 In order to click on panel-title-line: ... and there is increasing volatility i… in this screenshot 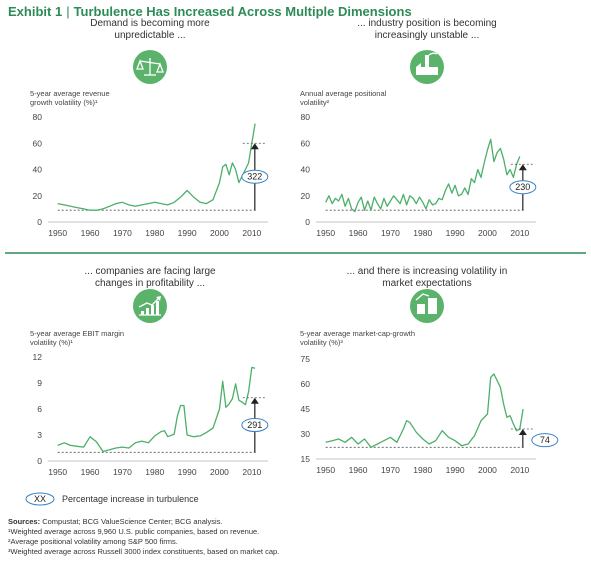, I will do `click(427, 271)`.